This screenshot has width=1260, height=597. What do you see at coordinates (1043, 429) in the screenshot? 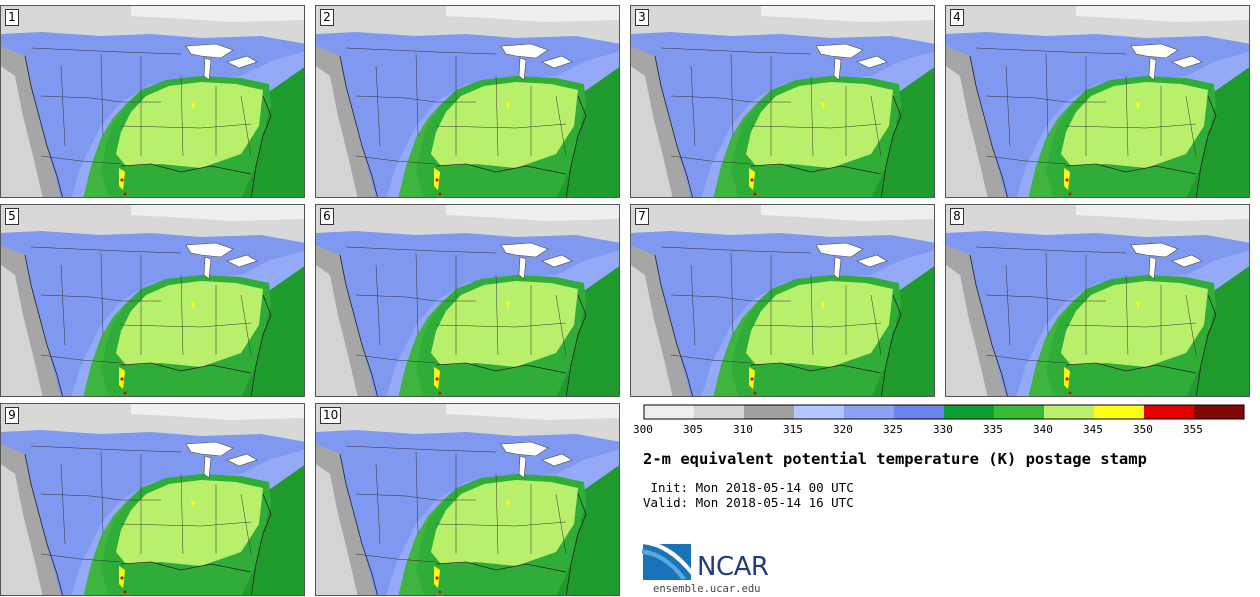
I see `colorbar-tick-label: 340` at bounding box center [1043, 429].